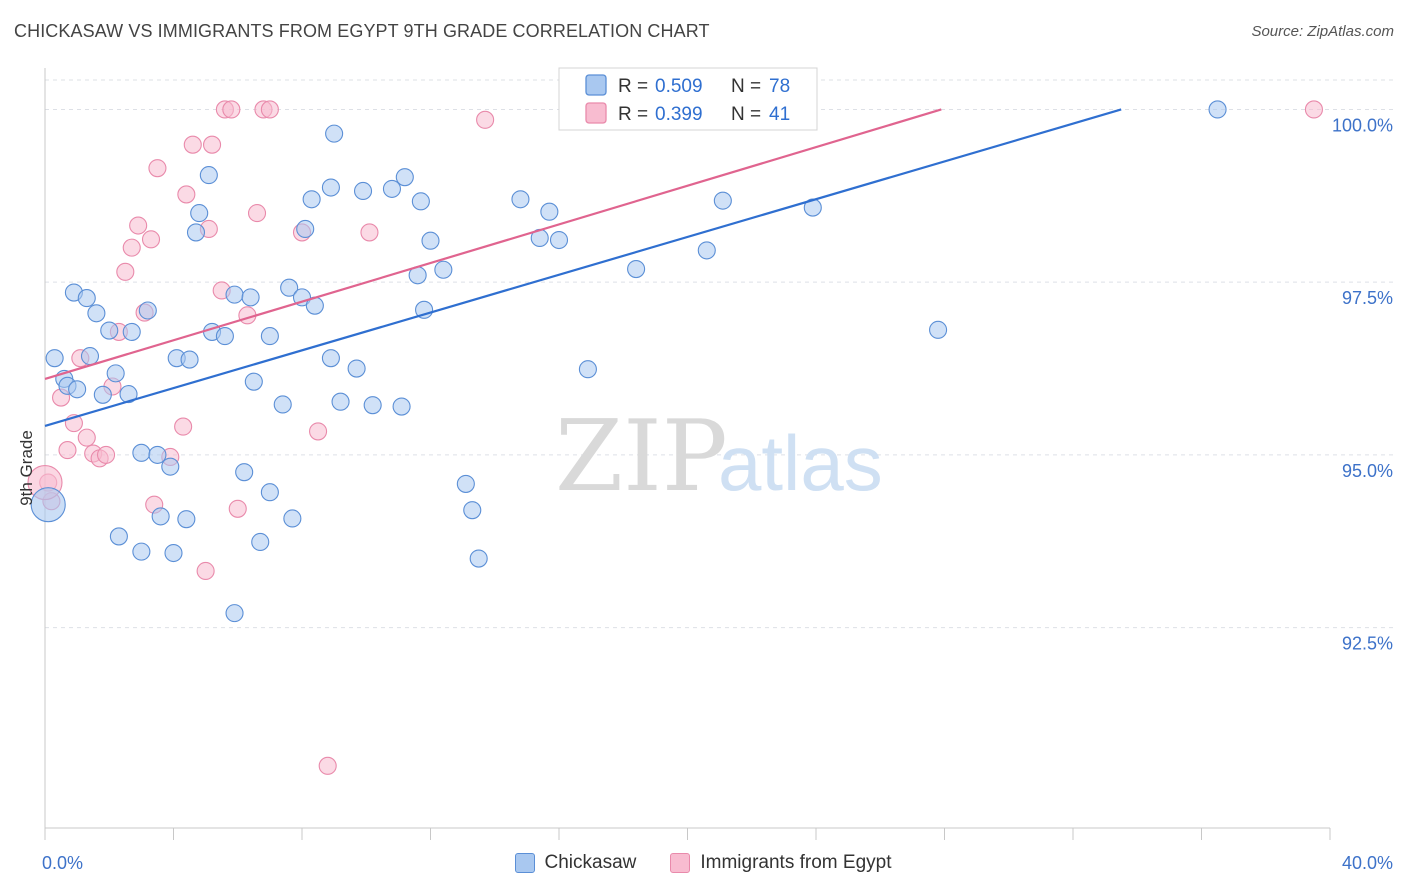 Image resolution: width=1406 pixels, height=892 pixels. Describe the element at coordinates (596, 113) in the screenshot. I see `legend-swatch-egypt` at that location.